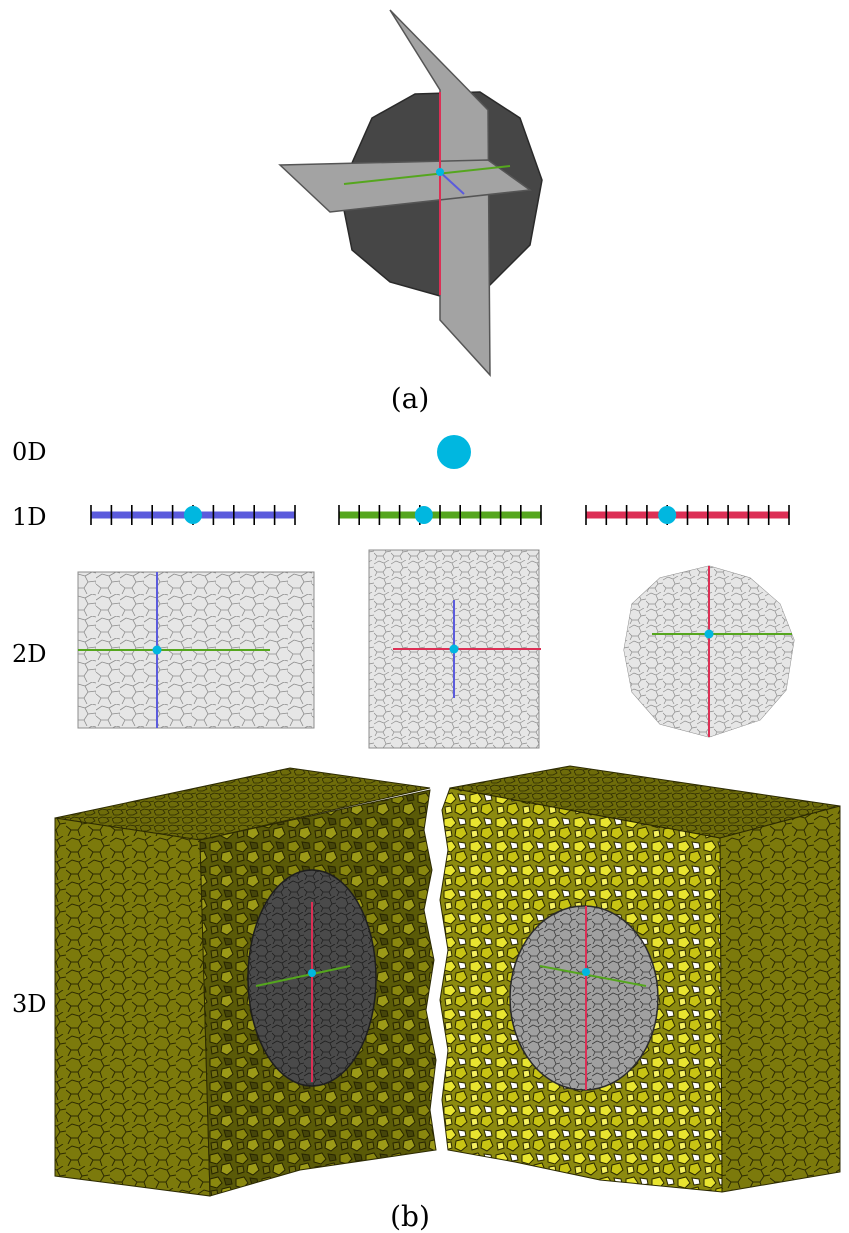 Image resolution: width=849 pixels, height=1233 pixels. I want to click on panel-a-illustration, so click(410, 193).